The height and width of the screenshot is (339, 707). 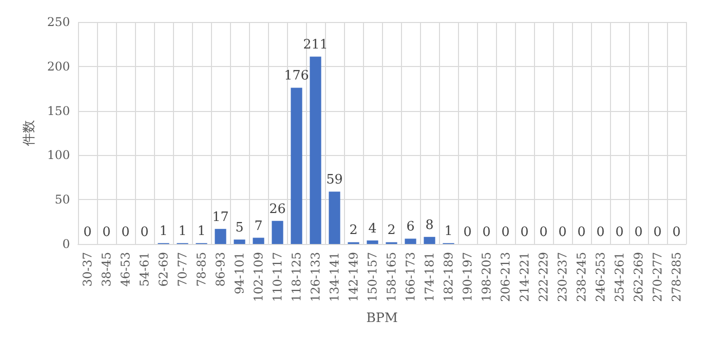 I want to click on x-tick-label: 102-109, so click(x=259, y=277).